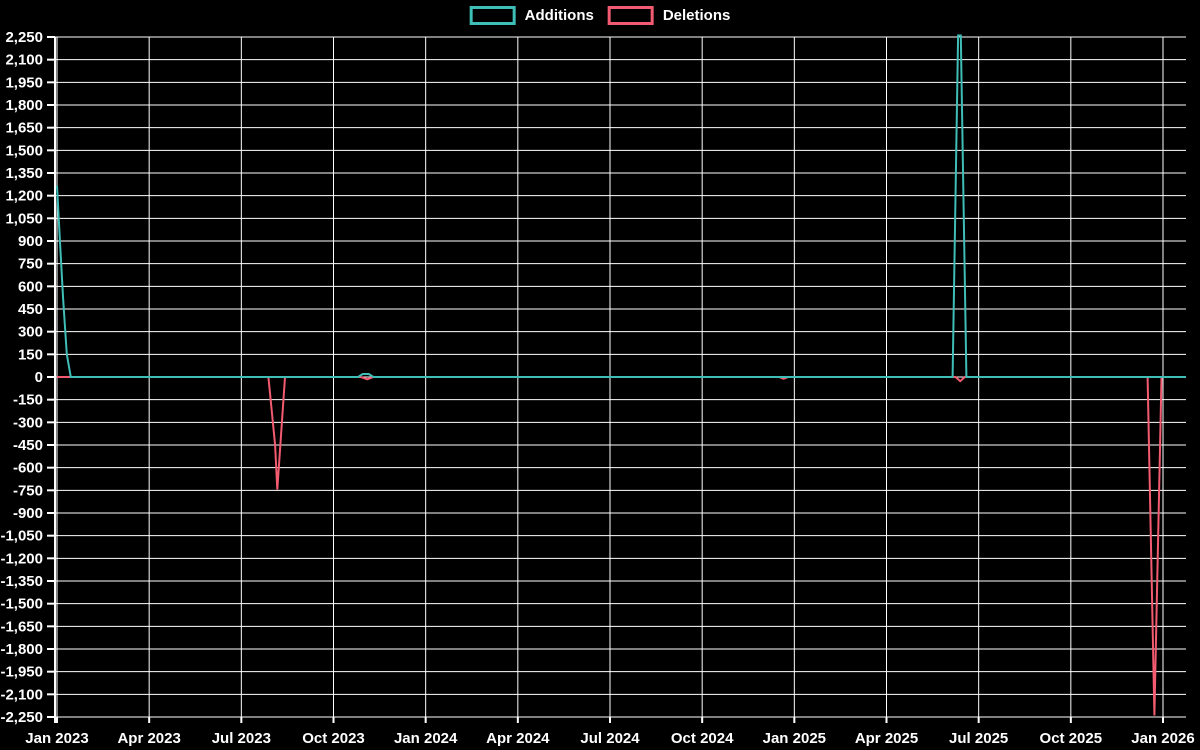 This screenshot has width=1200, height=750. Describe the element at coordinates (886, 738) in the screenshot. I see `x-tick-label: Apr 2025` at that location.